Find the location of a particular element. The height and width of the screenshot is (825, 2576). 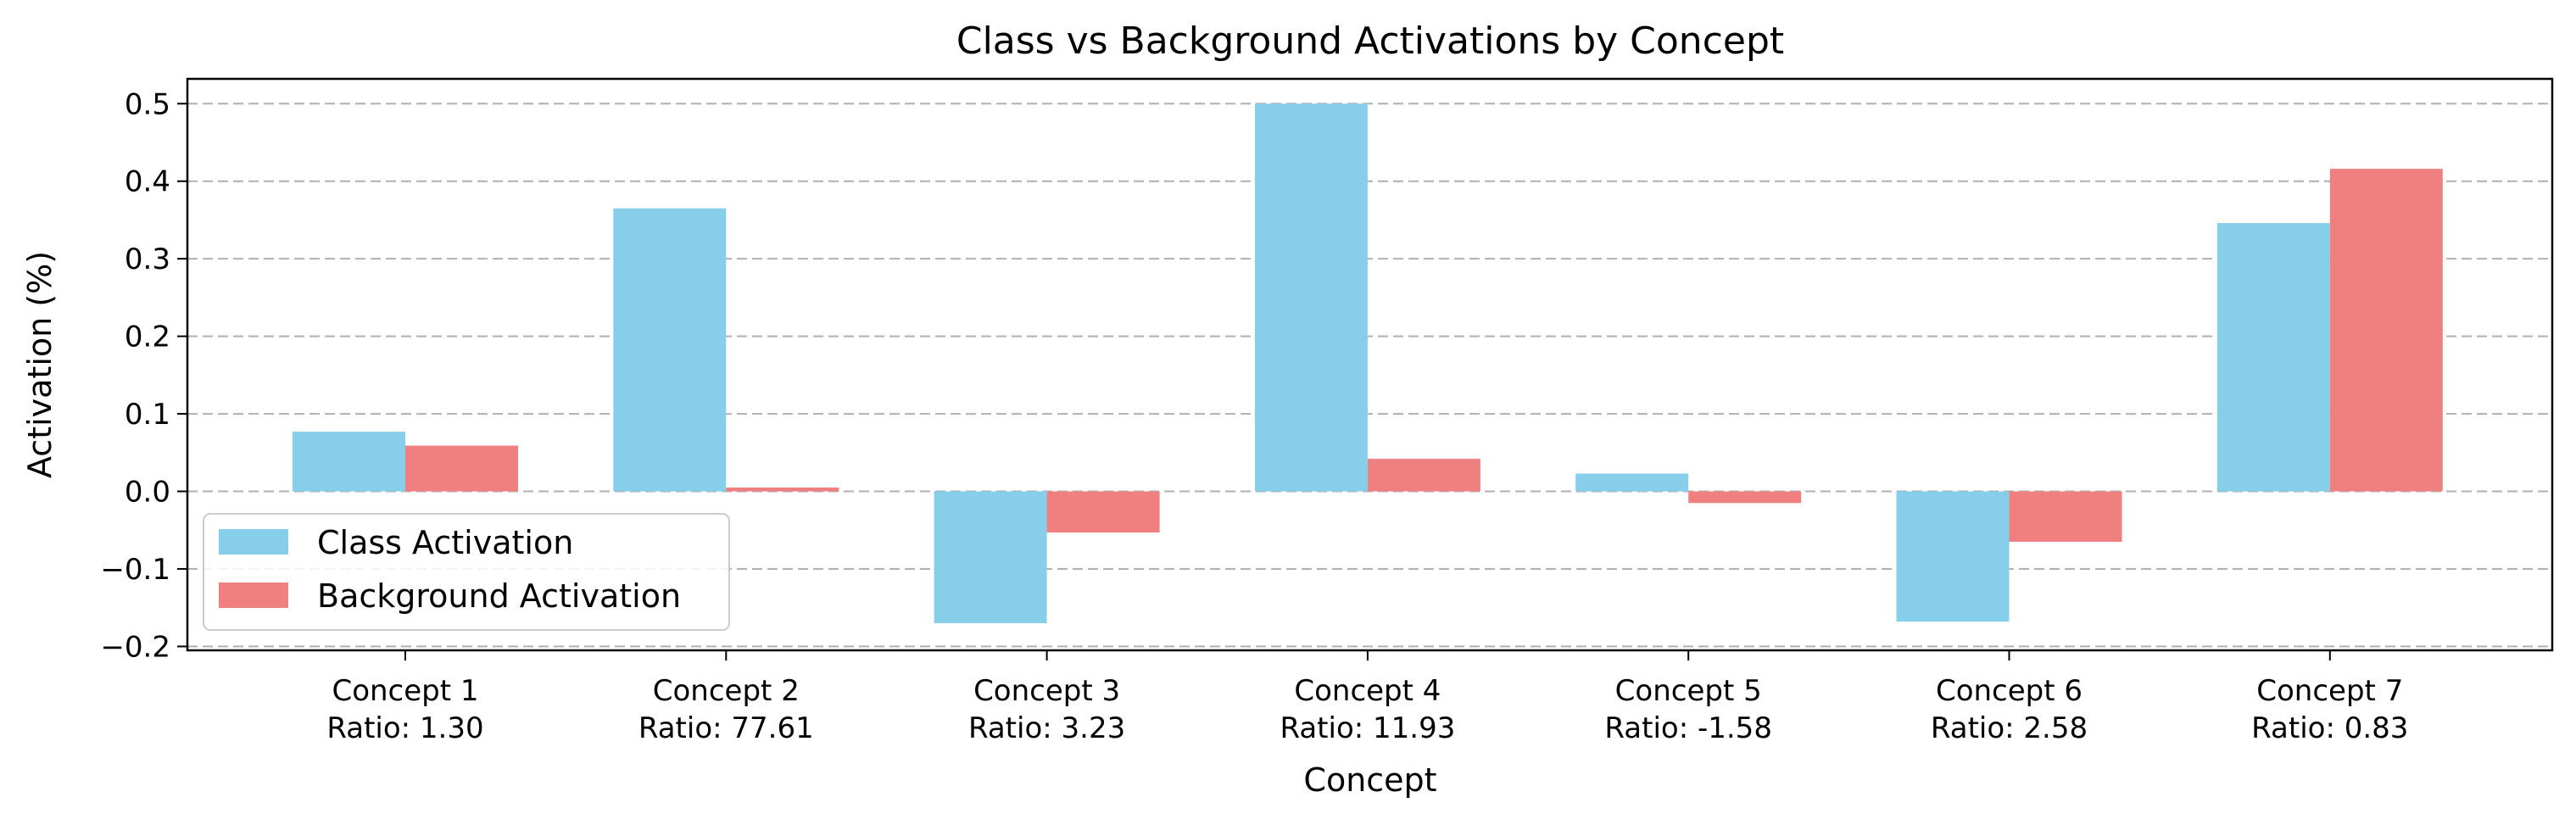

legend-label-class: Class Activation is located at coordinates (445, 542).